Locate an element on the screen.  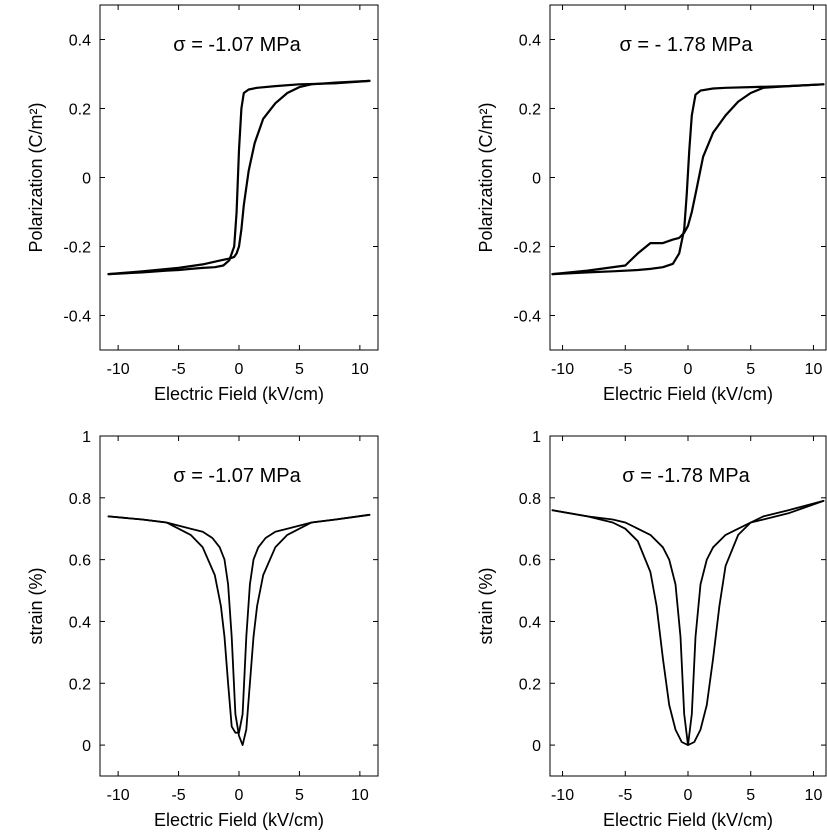
panel-title: σ = -1.78 MPa is located at coordinates (686, 476).